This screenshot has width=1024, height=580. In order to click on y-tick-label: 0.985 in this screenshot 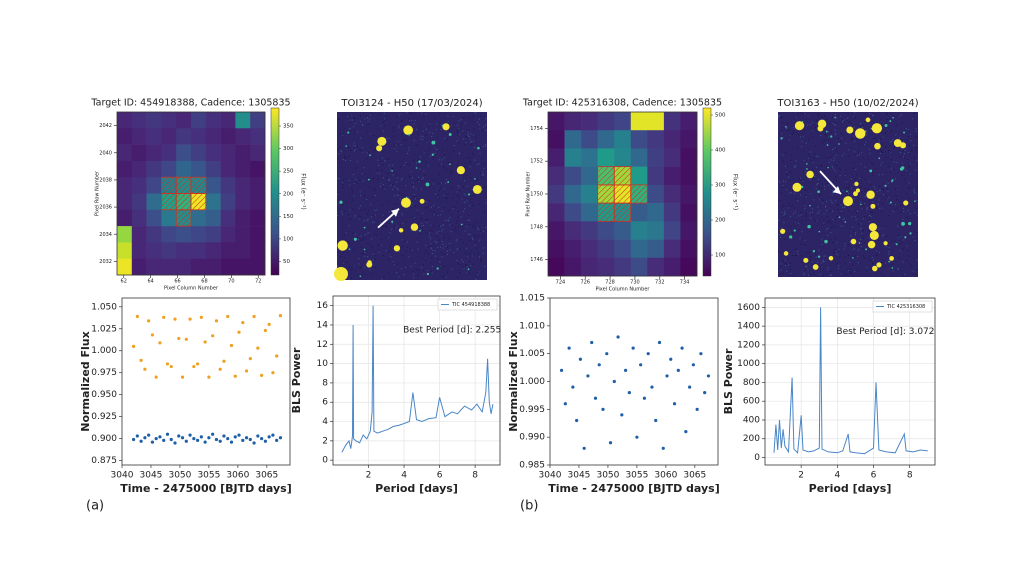, I will do `click(532, 466)`.